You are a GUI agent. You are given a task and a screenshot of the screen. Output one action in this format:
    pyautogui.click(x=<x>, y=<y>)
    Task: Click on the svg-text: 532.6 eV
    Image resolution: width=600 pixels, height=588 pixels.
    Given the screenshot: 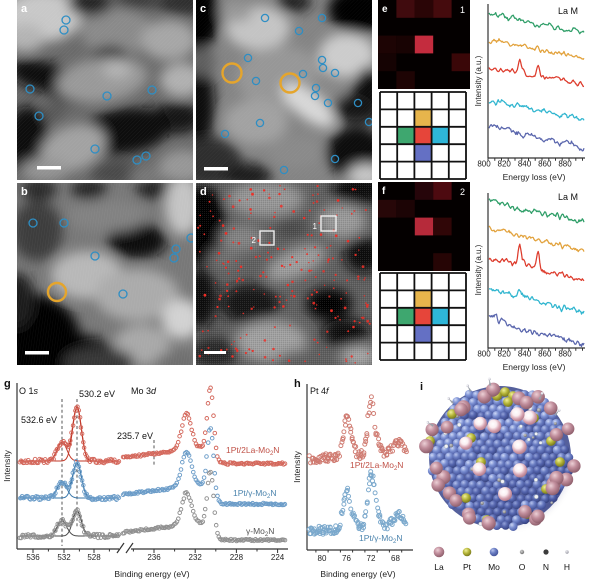 What is the action you would take?
    pyautogui.click(x=39, y=420)
    